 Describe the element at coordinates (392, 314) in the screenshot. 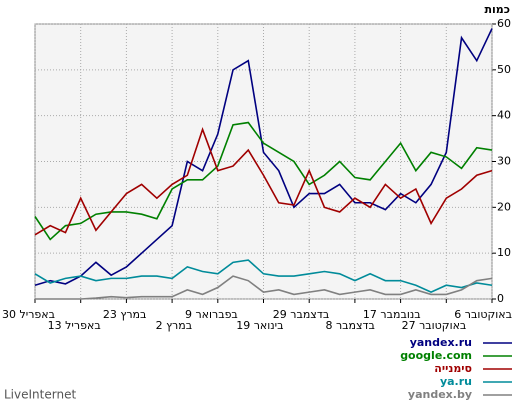

I see `x-tick-label: 17 בנובמבר` at that location.